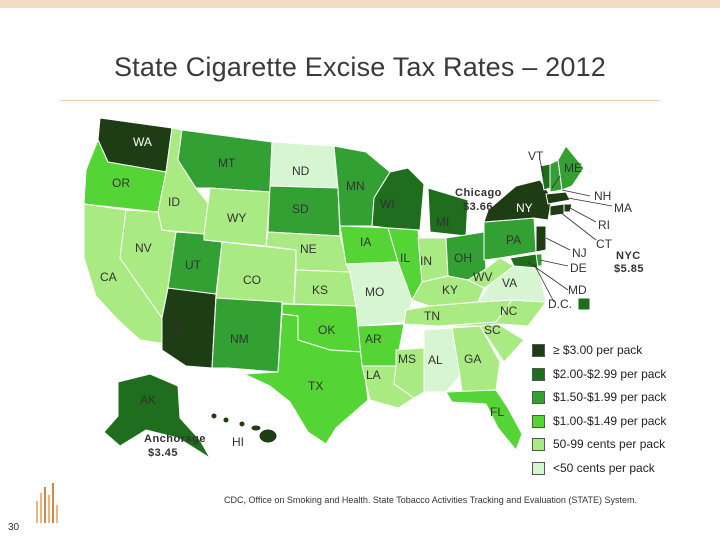  What do you see at coordinates (541, 239) in the screenshot?
I see `state-NJ` at bounding box center [541, 239].